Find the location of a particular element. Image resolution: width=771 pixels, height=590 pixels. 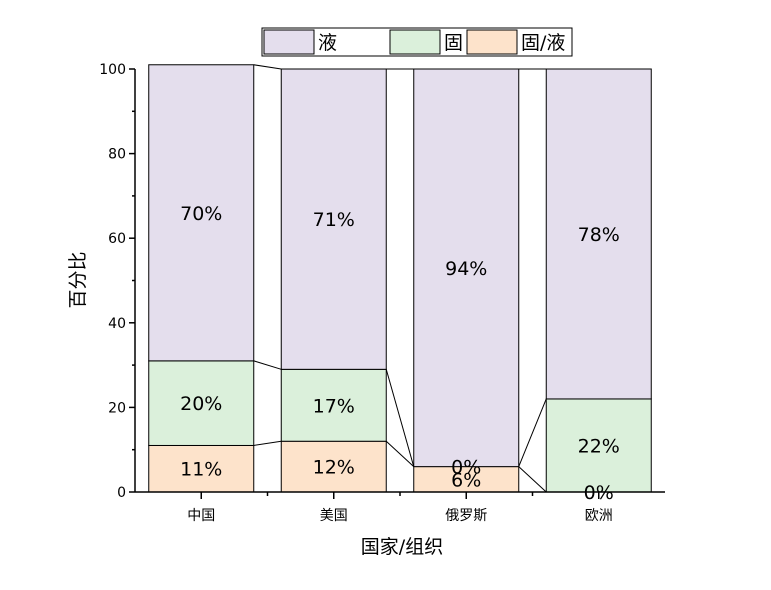

y-tick-label: 60 is located at coordinates (117, 239).